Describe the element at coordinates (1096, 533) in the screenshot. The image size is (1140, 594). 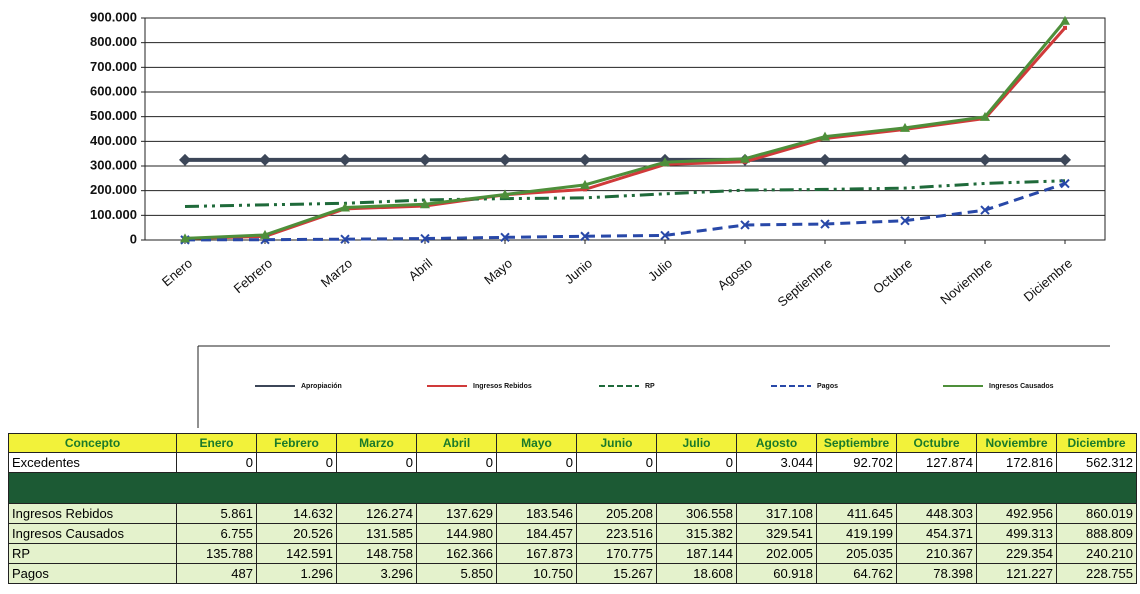
I see `value-cell: 888.809` at that location.